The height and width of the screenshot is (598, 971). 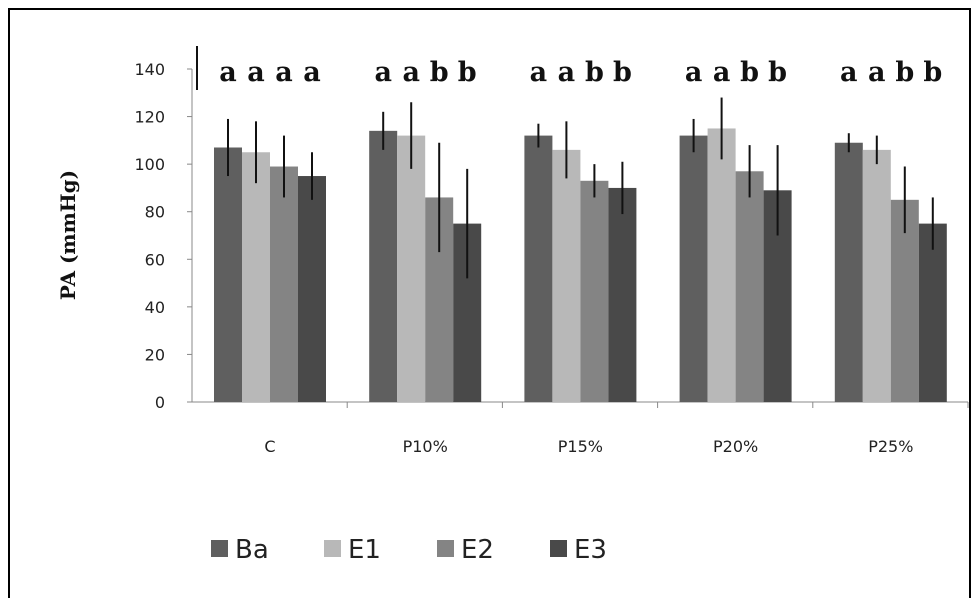 I want to click on x-tick-label: P25%, so click(x=890, y=446).